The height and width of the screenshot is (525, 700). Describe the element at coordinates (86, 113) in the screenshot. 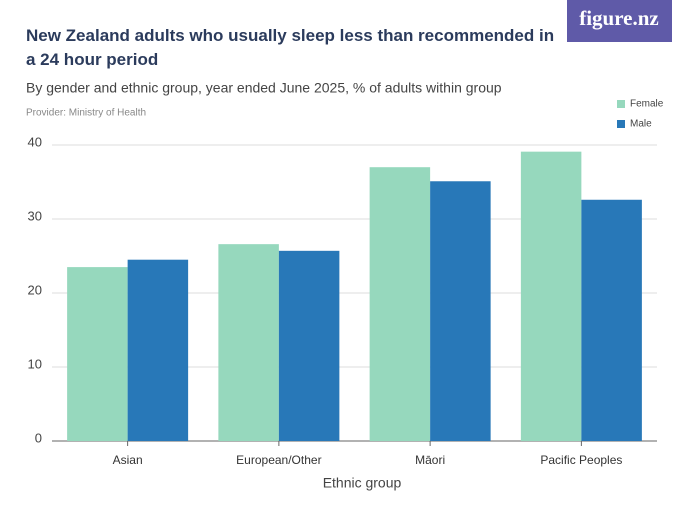

I see `provider: Provider: Ministry of Health` at that location.